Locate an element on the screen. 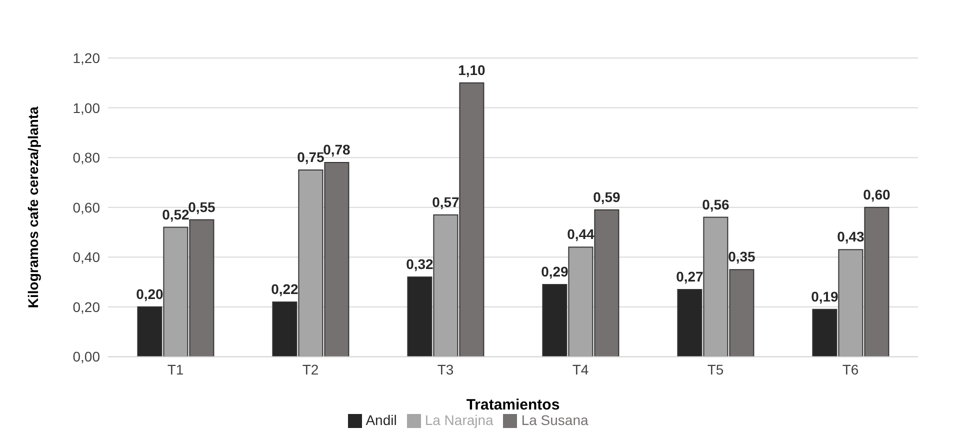  x-tick-label: T4 is located at coordinates (580, 370).